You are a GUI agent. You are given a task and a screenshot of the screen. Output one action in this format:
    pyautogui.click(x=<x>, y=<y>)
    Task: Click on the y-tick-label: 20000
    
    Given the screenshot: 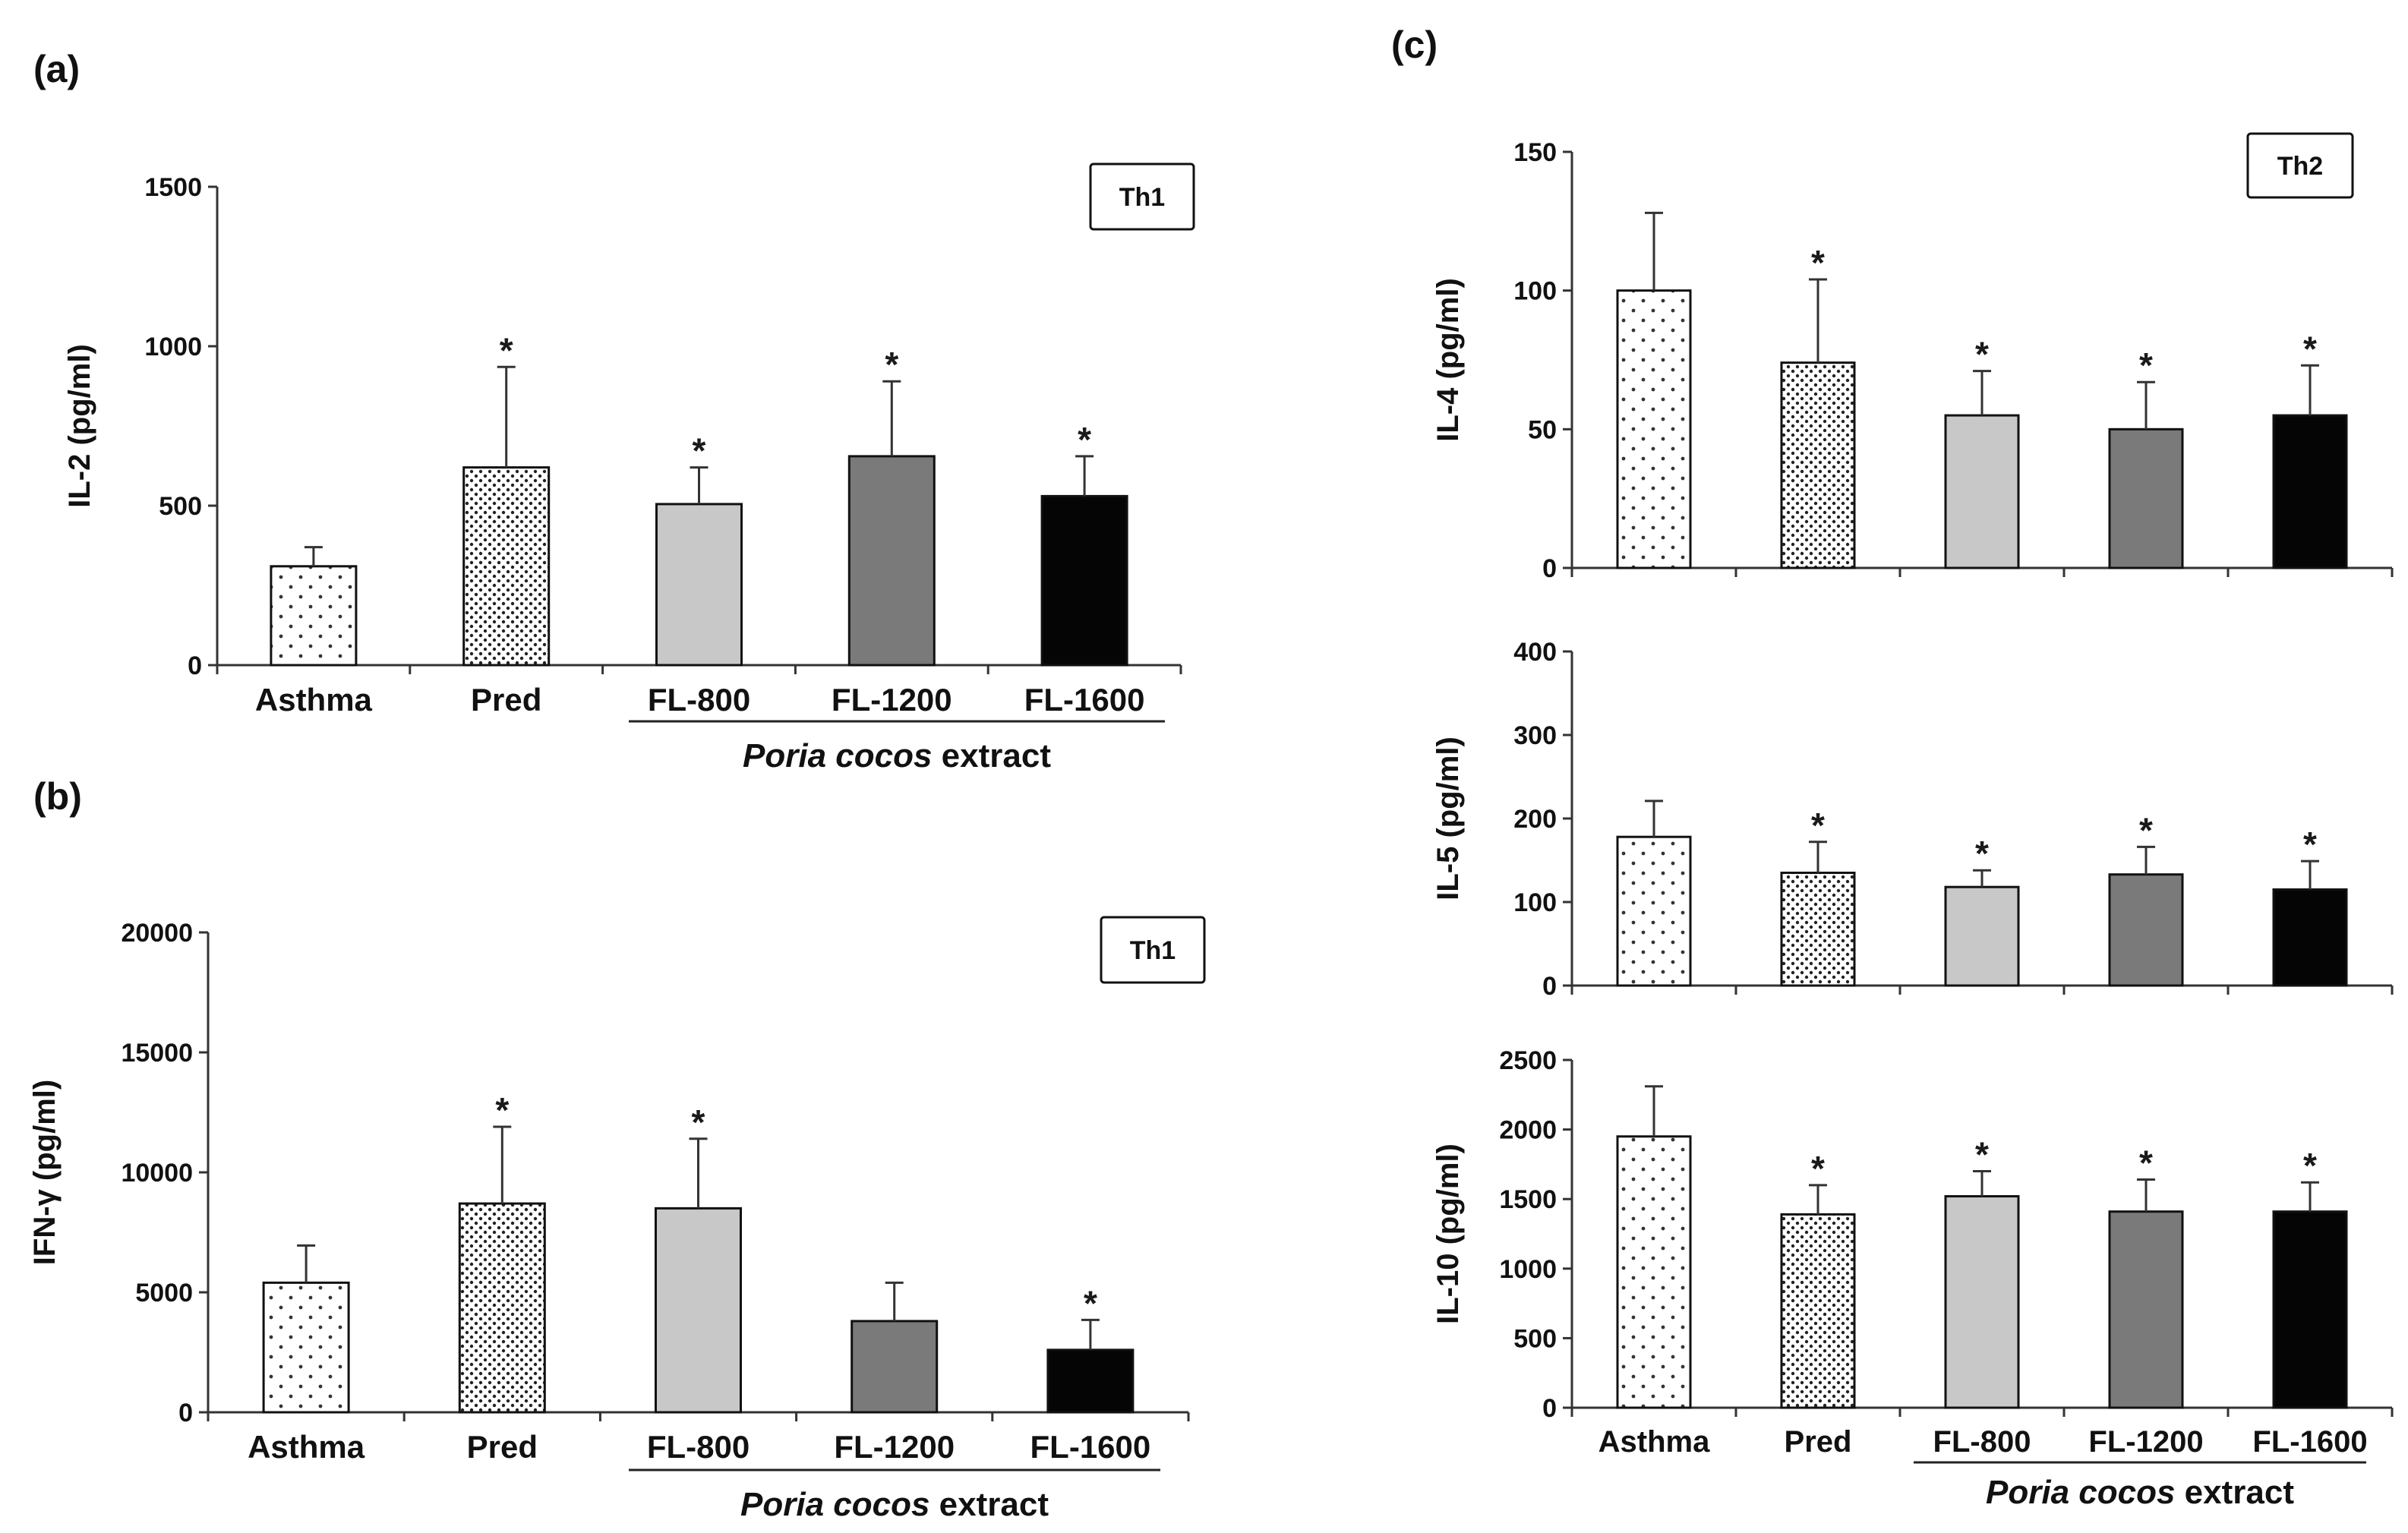 What is the action you would take?
    pyautogui.click(x=157, y=934)
    